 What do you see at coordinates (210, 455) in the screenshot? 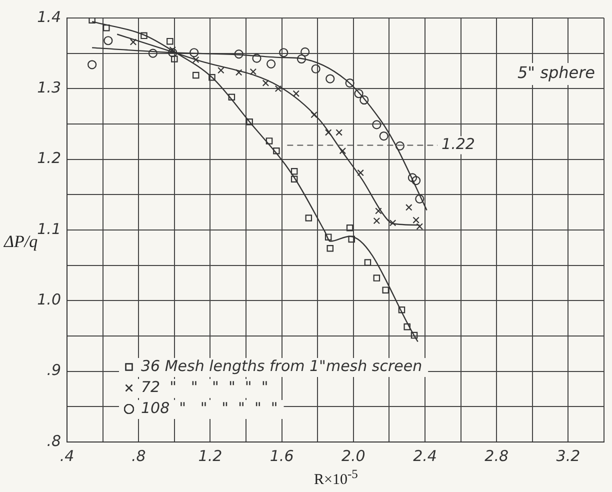
I see `x-tick-label: 1.2` at bounding box center [210, 455].